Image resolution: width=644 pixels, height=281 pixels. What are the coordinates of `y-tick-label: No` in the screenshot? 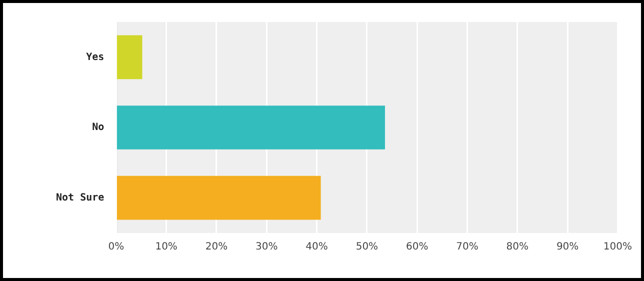 It's located at (98, 128).